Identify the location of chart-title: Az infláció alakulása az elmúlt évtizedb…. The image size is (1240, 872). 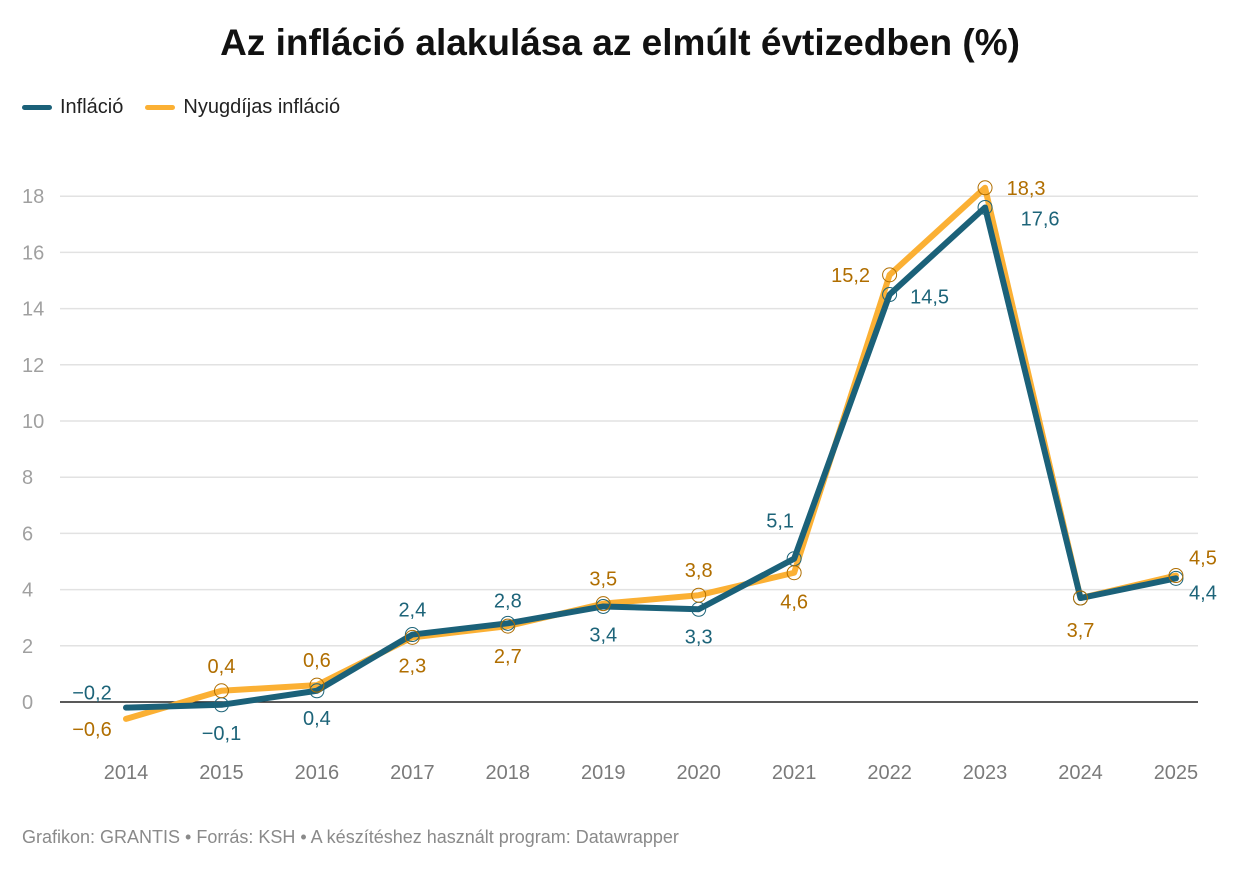
(620, 42).